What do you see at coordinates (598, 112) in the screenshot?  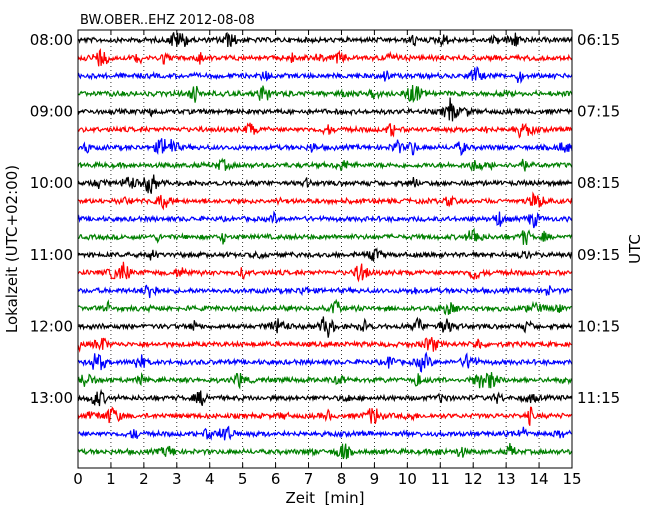 I see `right-time-label: 07:15` at bounding box center [598, 112].